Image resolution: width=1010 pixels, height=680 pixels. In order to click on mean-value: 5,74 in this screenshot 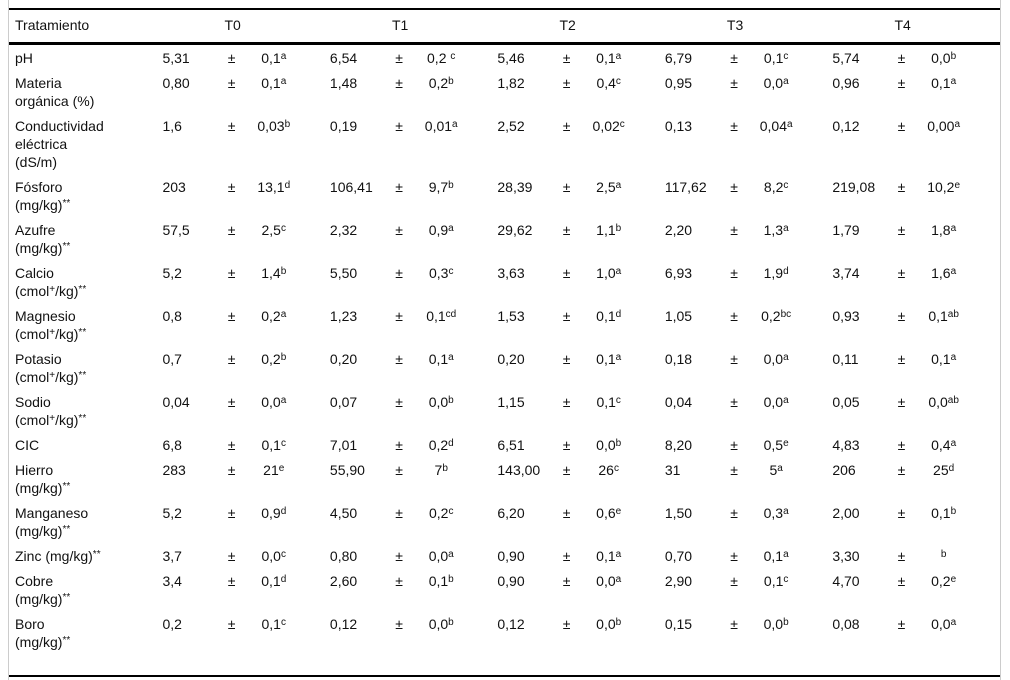, I will do `click(846, 58)`.